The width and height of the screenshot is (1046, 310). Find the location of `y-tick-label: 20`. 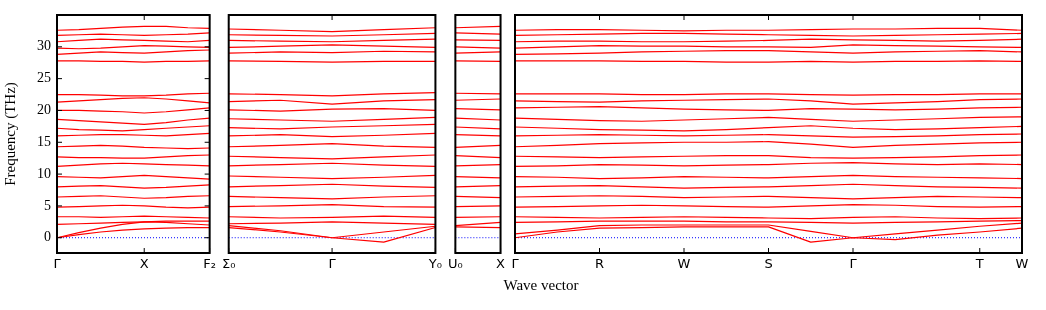

y-tick-label: 20 is located at coordinates (44, 110).